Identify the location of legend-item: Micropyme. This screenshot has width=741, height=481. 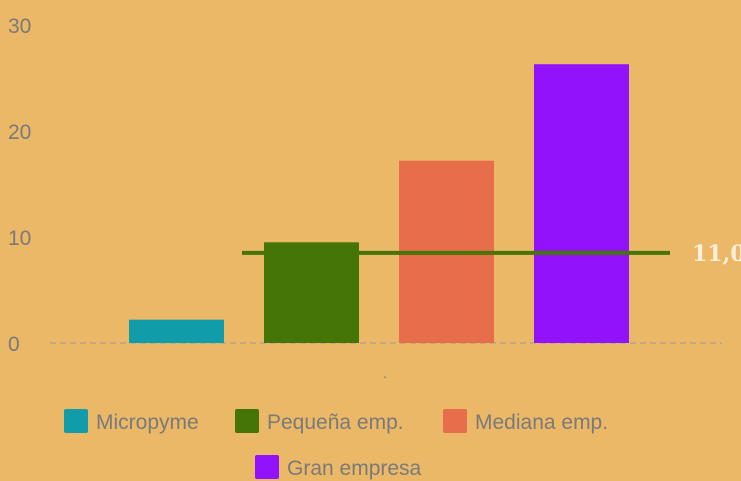
(131, 421).